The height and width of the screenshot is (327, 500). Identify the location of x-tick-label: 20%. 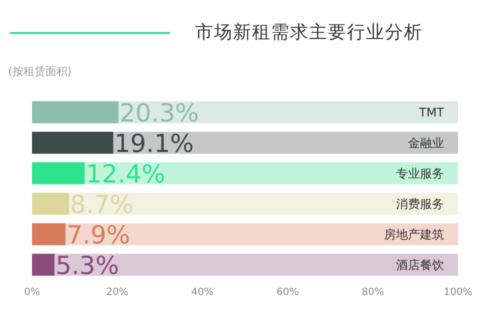
(117, 292).